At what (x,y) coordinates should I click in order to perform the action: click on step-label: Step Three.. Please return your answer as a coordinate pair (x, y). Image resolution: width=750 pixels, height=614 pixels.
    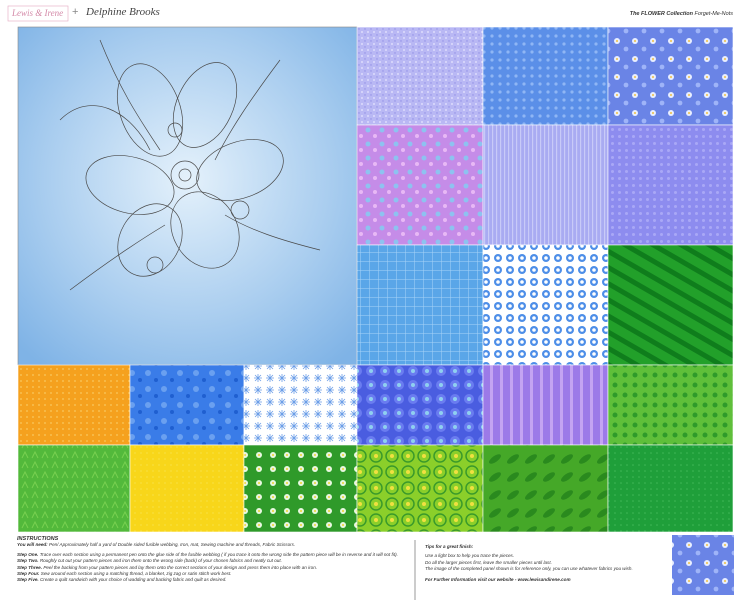
    Looking at the image, I should click on (30, 567).